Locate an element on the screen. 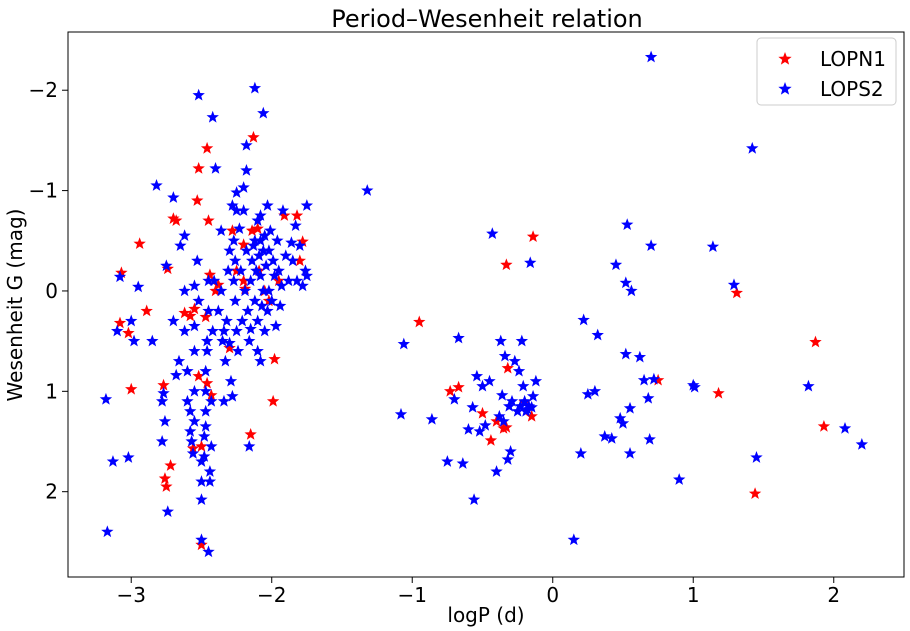  x-tick-label: −3 is located at coordinates (130, 595).